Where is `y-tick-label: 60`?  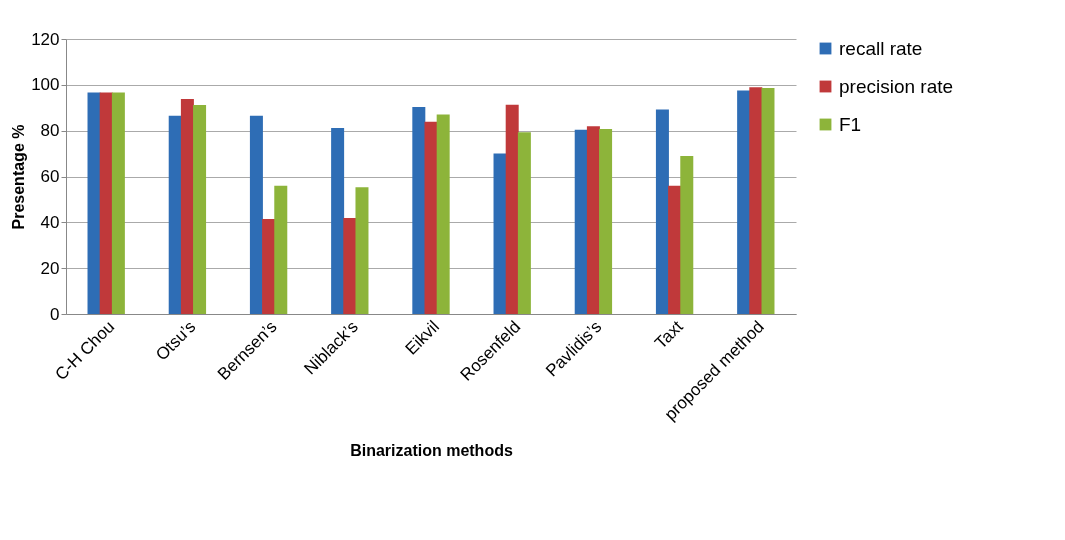 y-tick-label: 60 is located at coordinates (50, 176).